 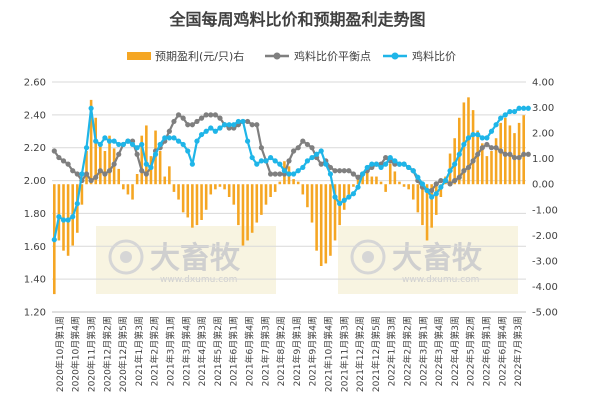 I want to click on x-tick-label: 2020年12月第2周, so click(x=107, y=354).